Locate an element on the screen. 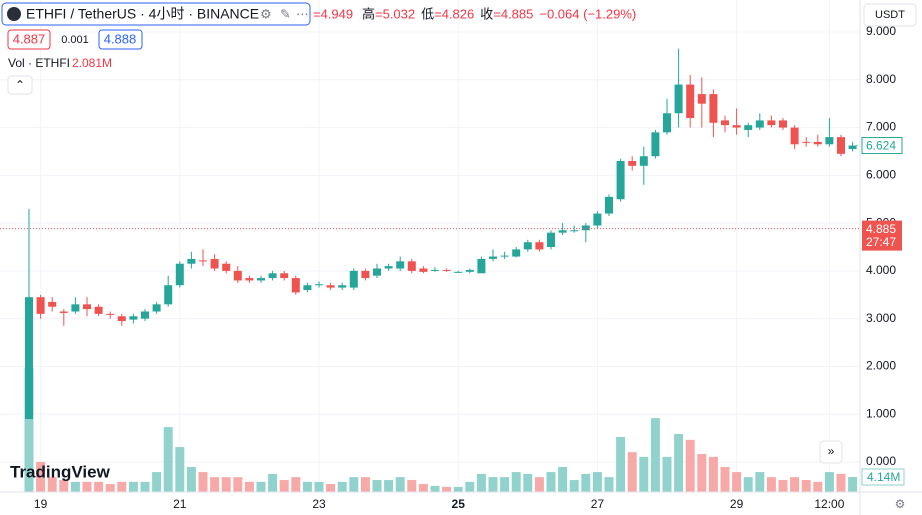  ask: 4.888 is located at coordinates (120, 38).